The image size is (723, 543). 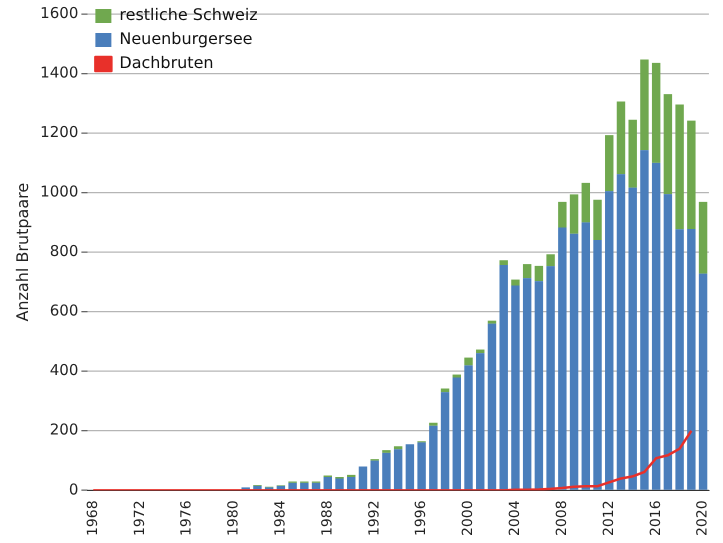 I want to click on x-tick-label: 2004, so click(x=515, y=518).